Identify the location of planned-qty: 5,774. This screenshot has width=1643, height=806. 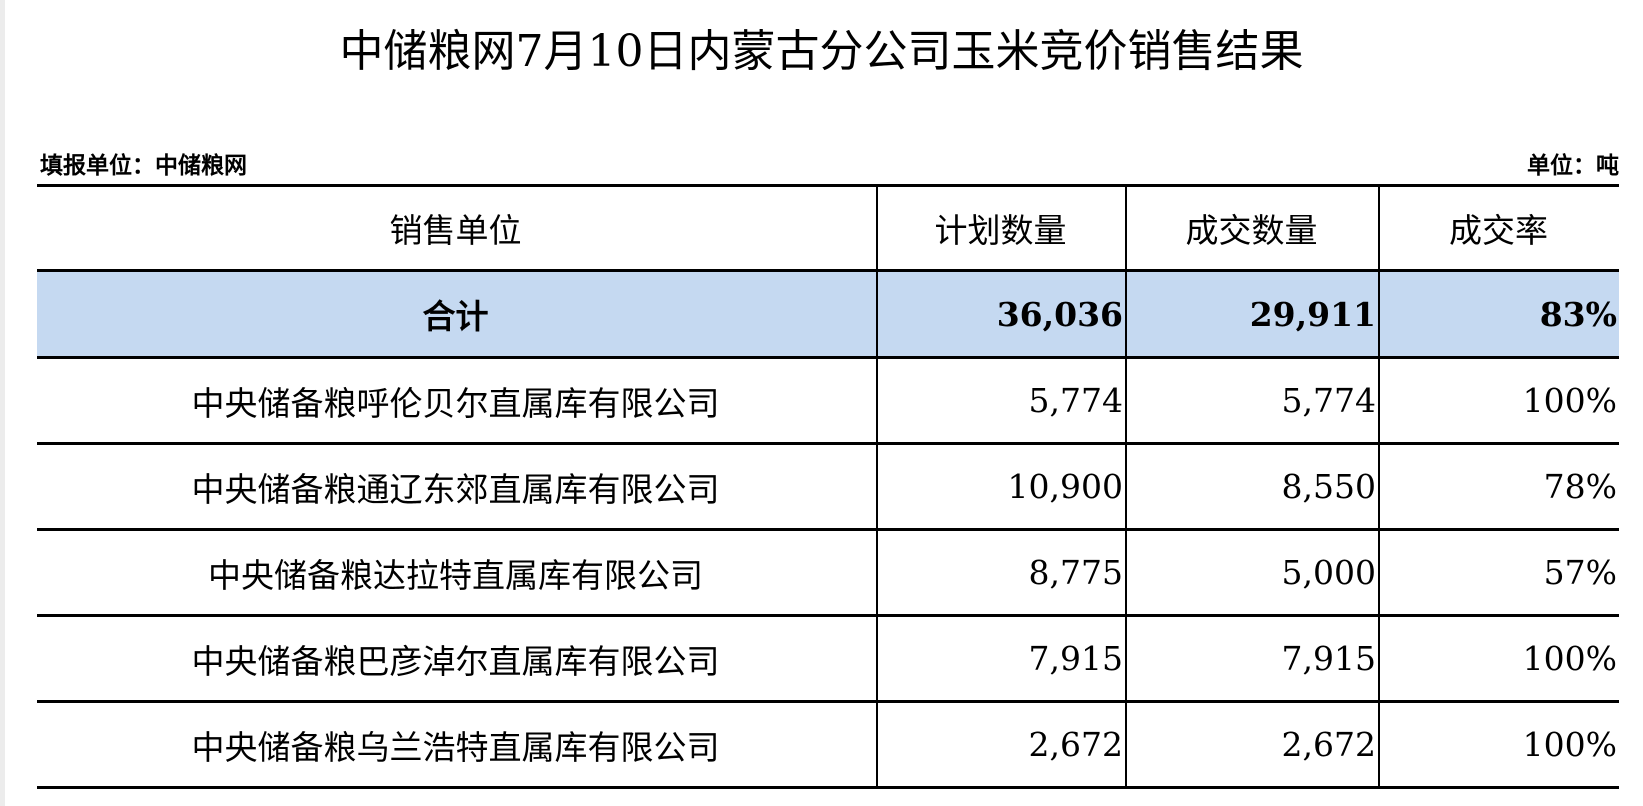
(1001, 400).